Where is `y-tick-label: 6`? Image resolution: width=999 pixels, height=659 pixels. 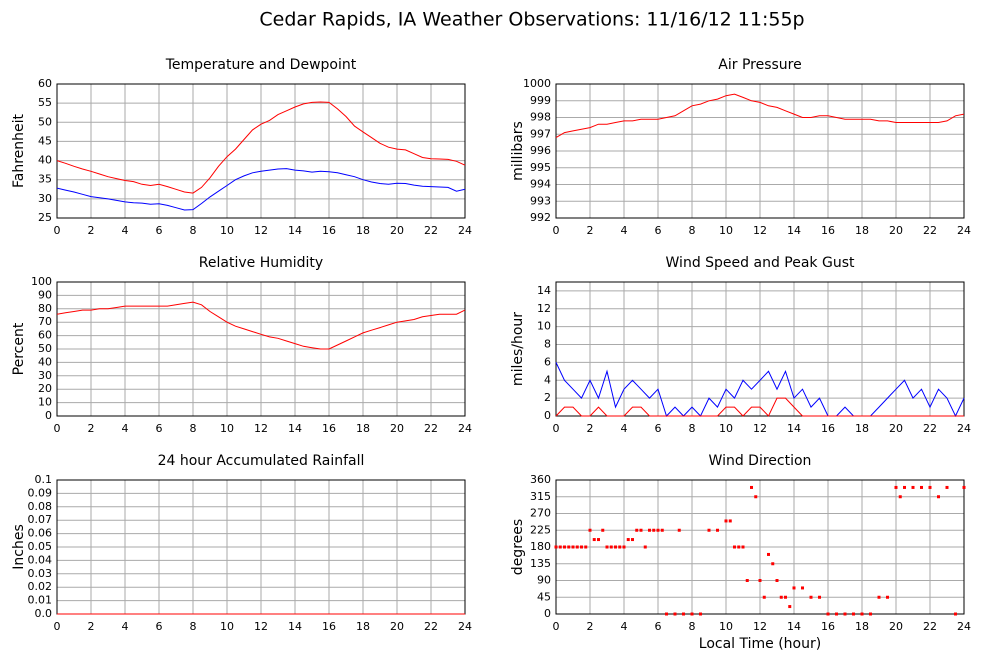 y-tick-label: 6 is located at coordinates (547, 361).